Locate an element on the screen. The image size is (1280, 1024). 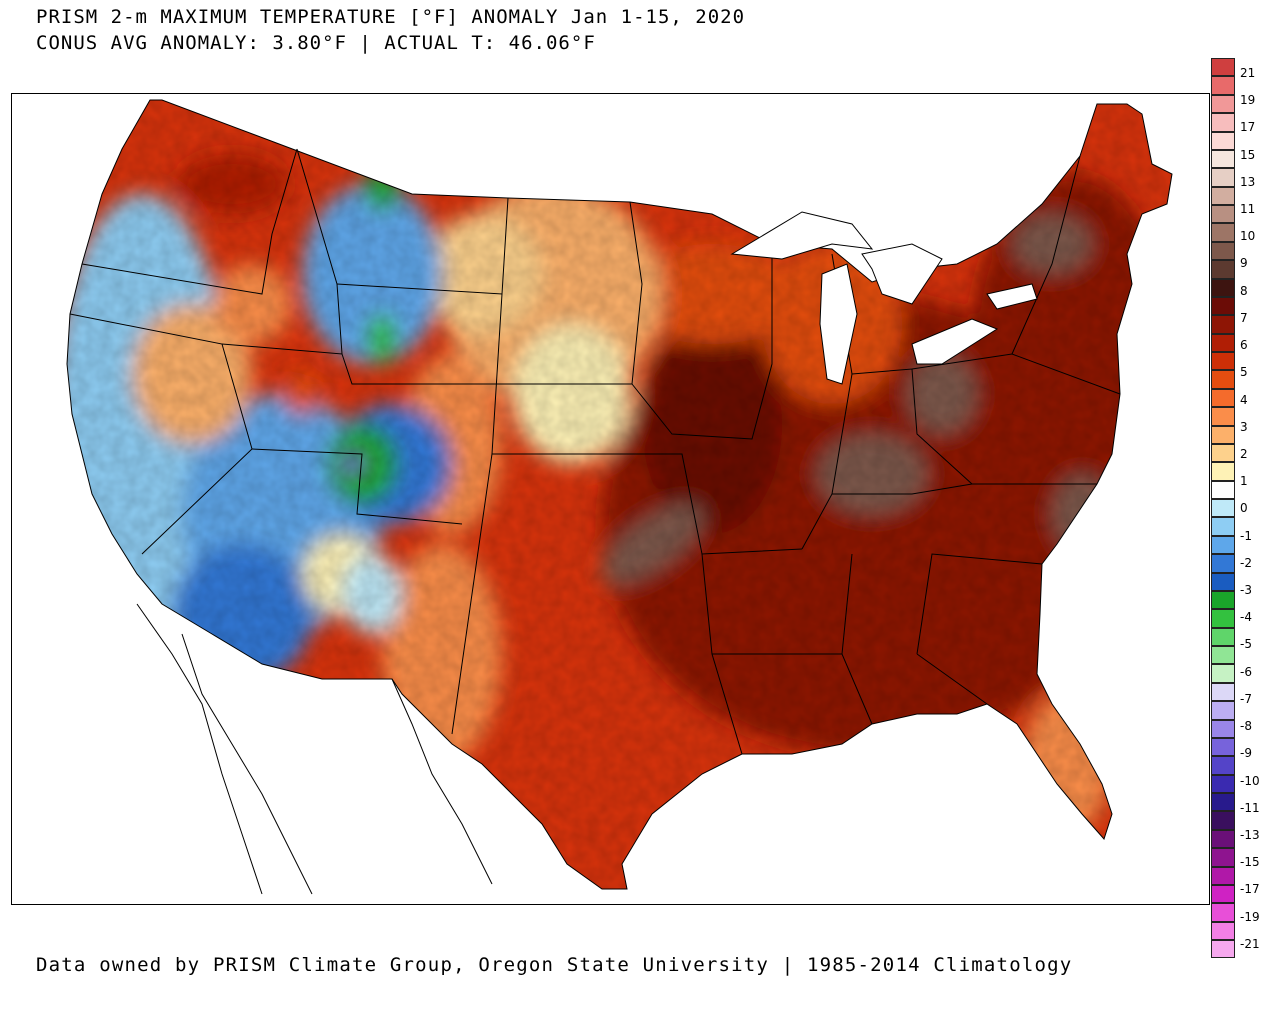
colorbar-tick-label: 15 is located at coordinates (1248, 154).